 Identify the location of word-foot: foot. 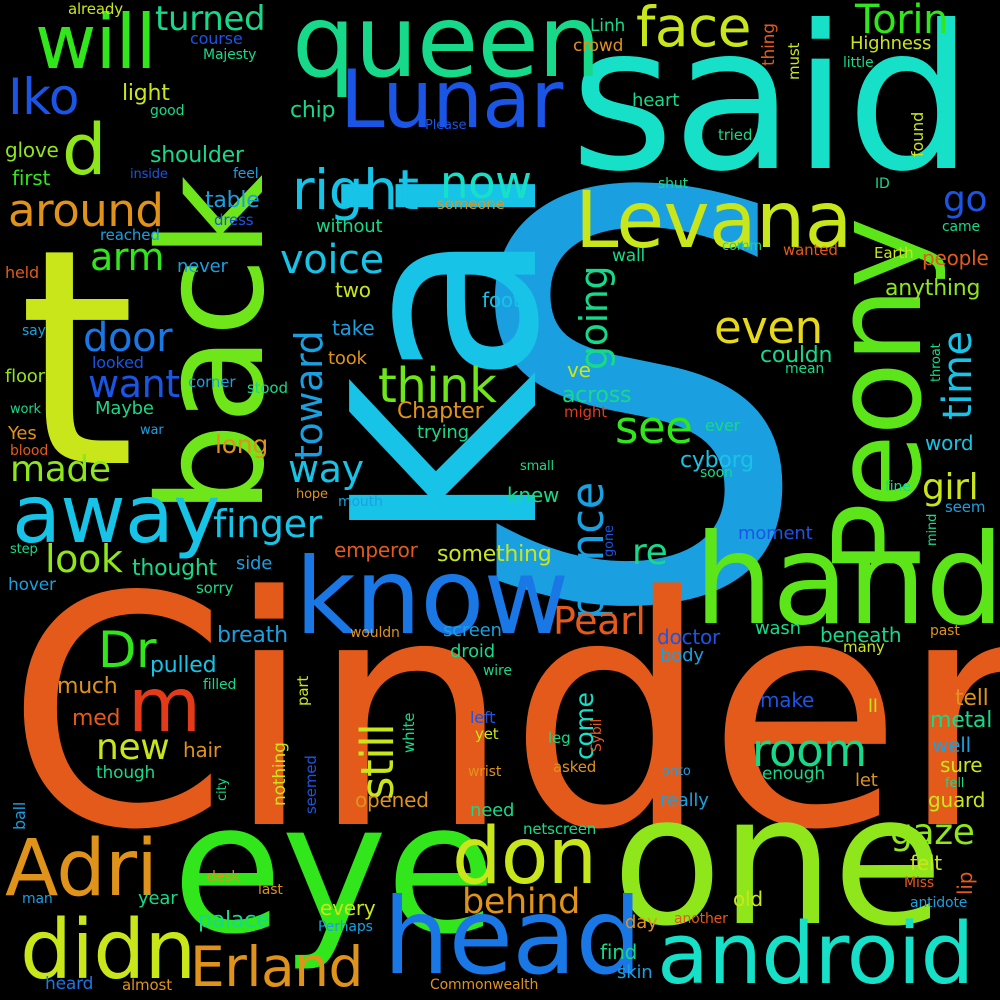
(501, 300).